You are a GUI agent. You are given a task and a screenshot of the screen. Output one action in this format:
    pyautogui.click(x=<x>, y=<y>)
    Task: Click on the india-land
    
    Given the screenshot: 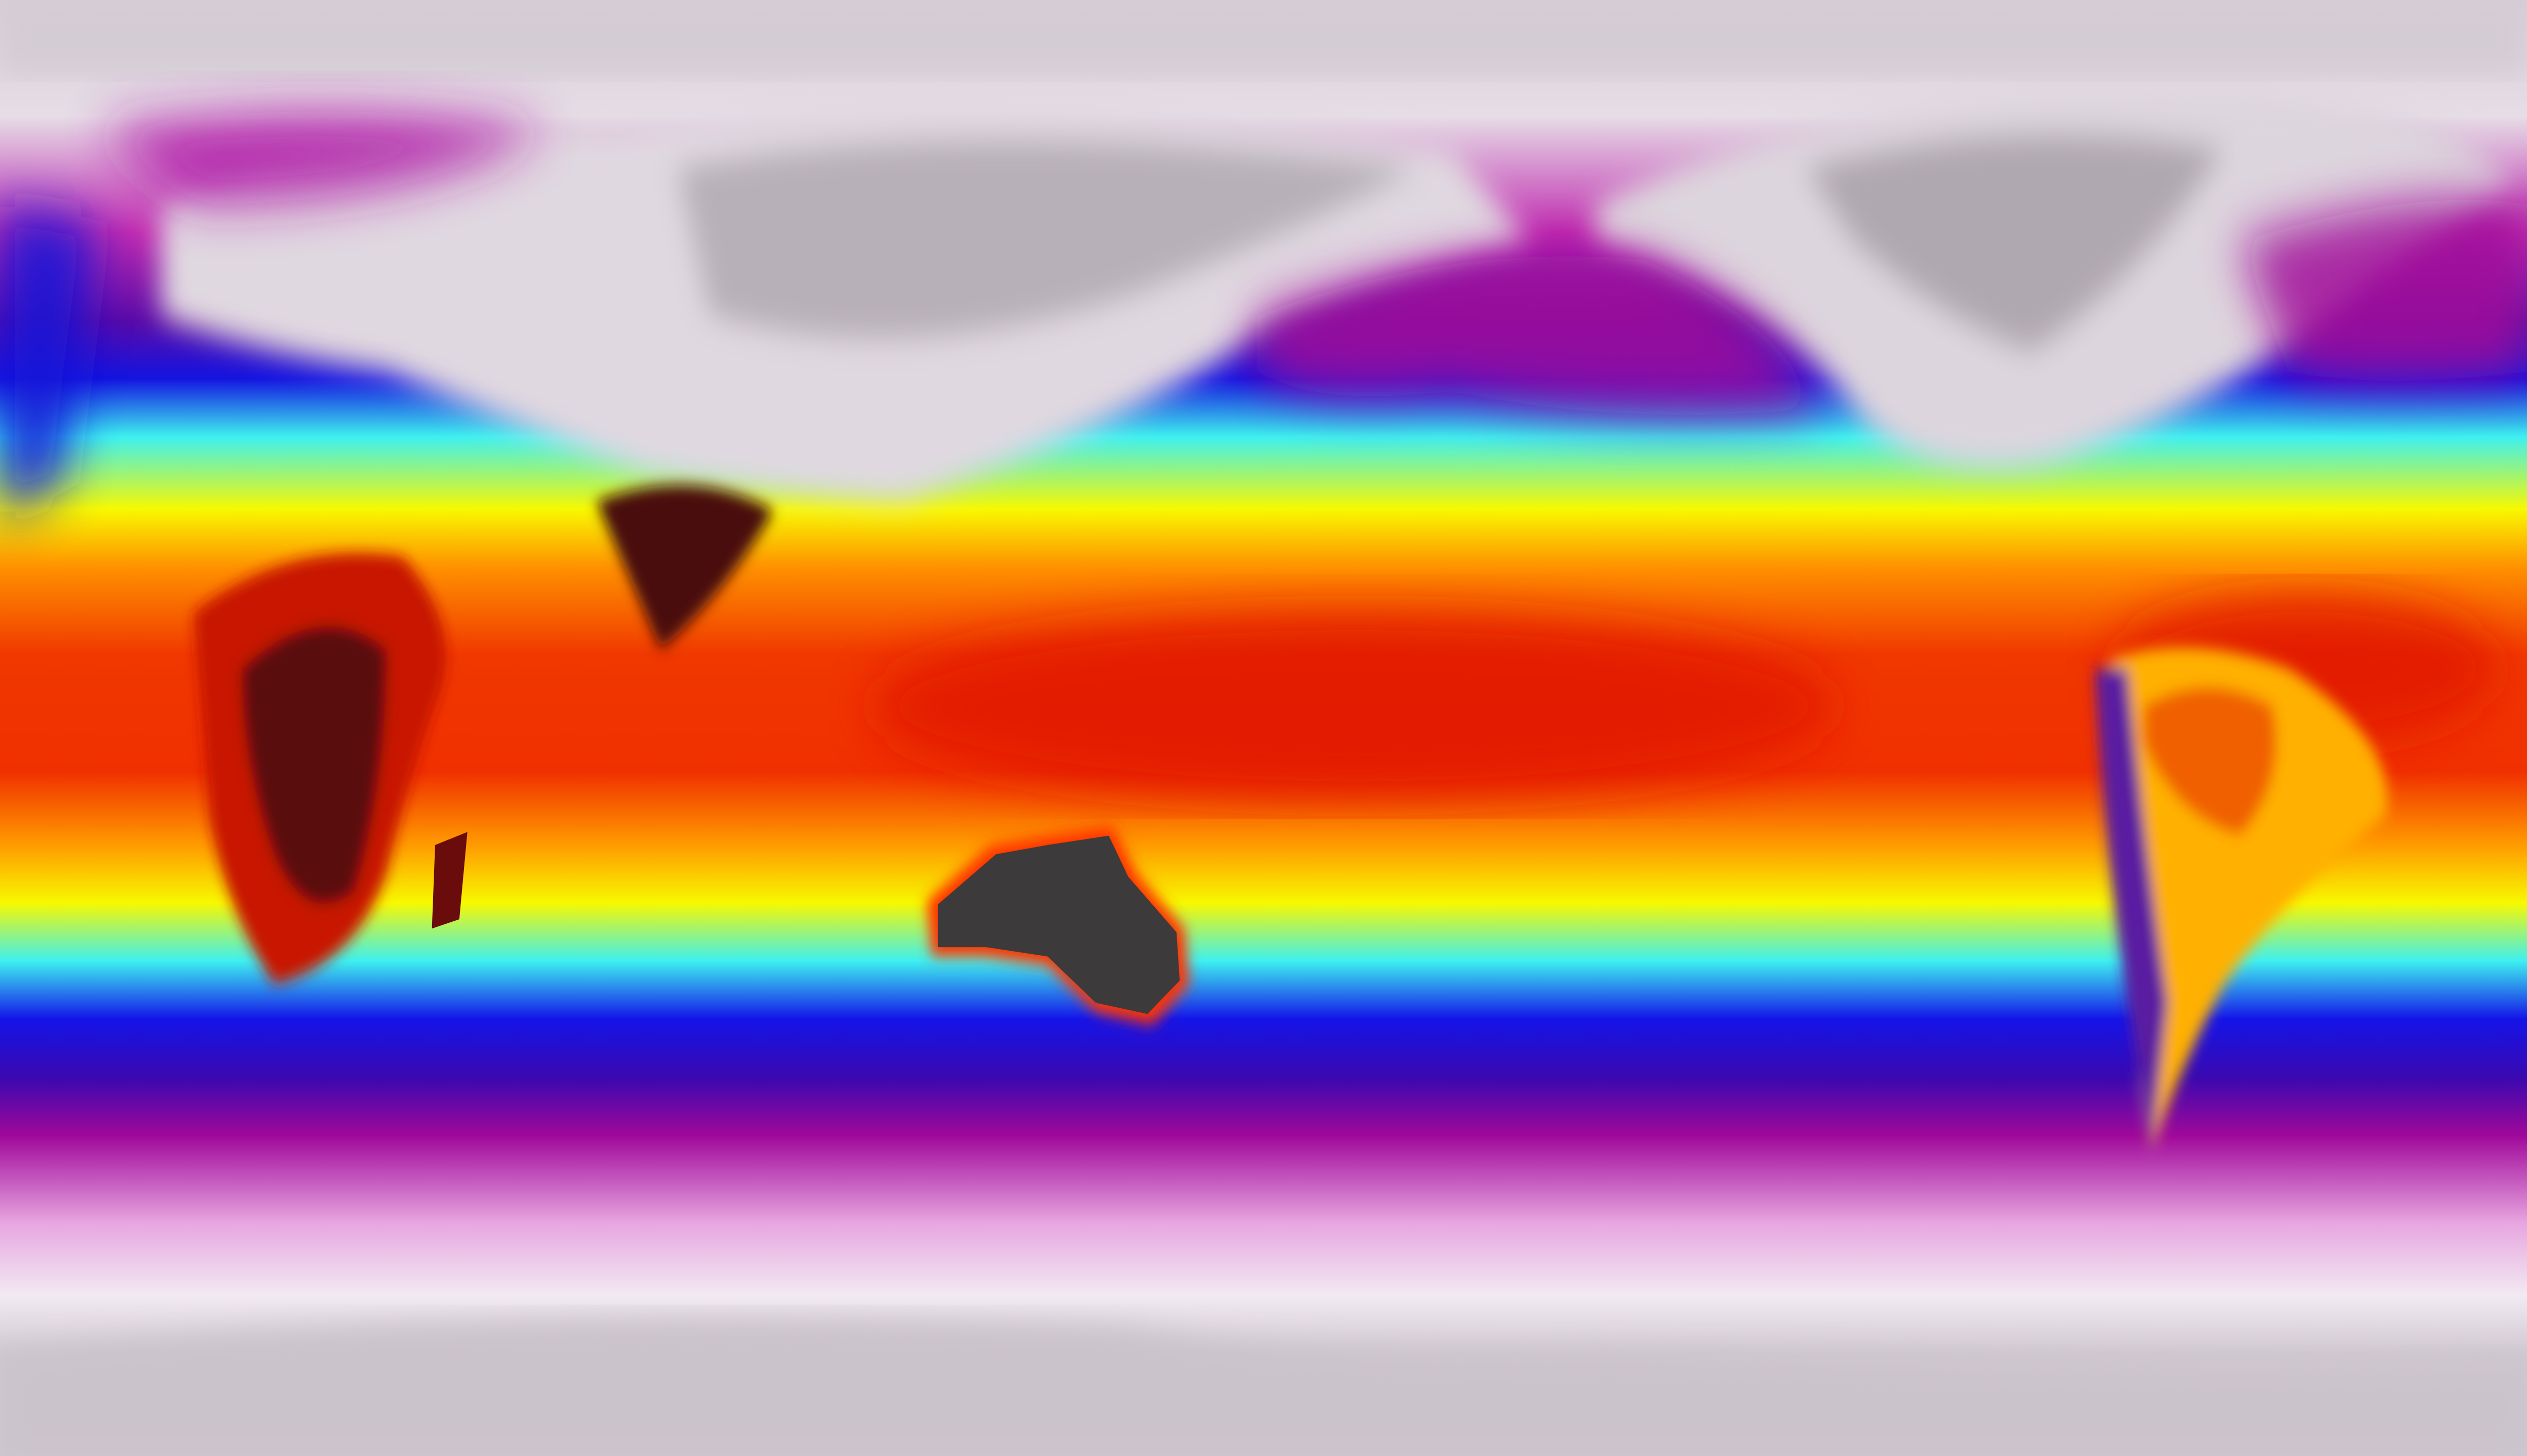 What is the action you would take?
    pyautogui.click(x=685, y=567)
    